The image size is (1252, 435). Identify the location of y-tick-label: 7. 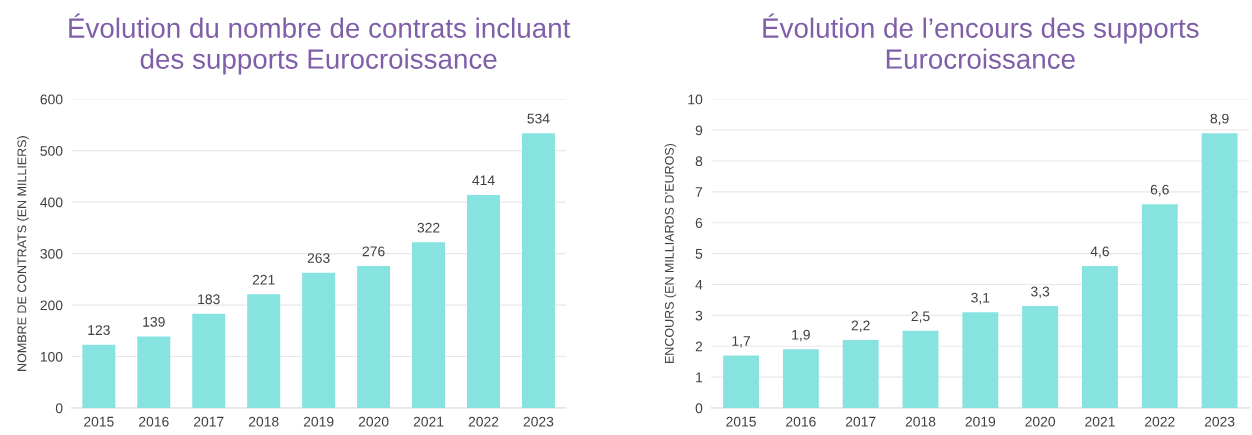
(699, 192).